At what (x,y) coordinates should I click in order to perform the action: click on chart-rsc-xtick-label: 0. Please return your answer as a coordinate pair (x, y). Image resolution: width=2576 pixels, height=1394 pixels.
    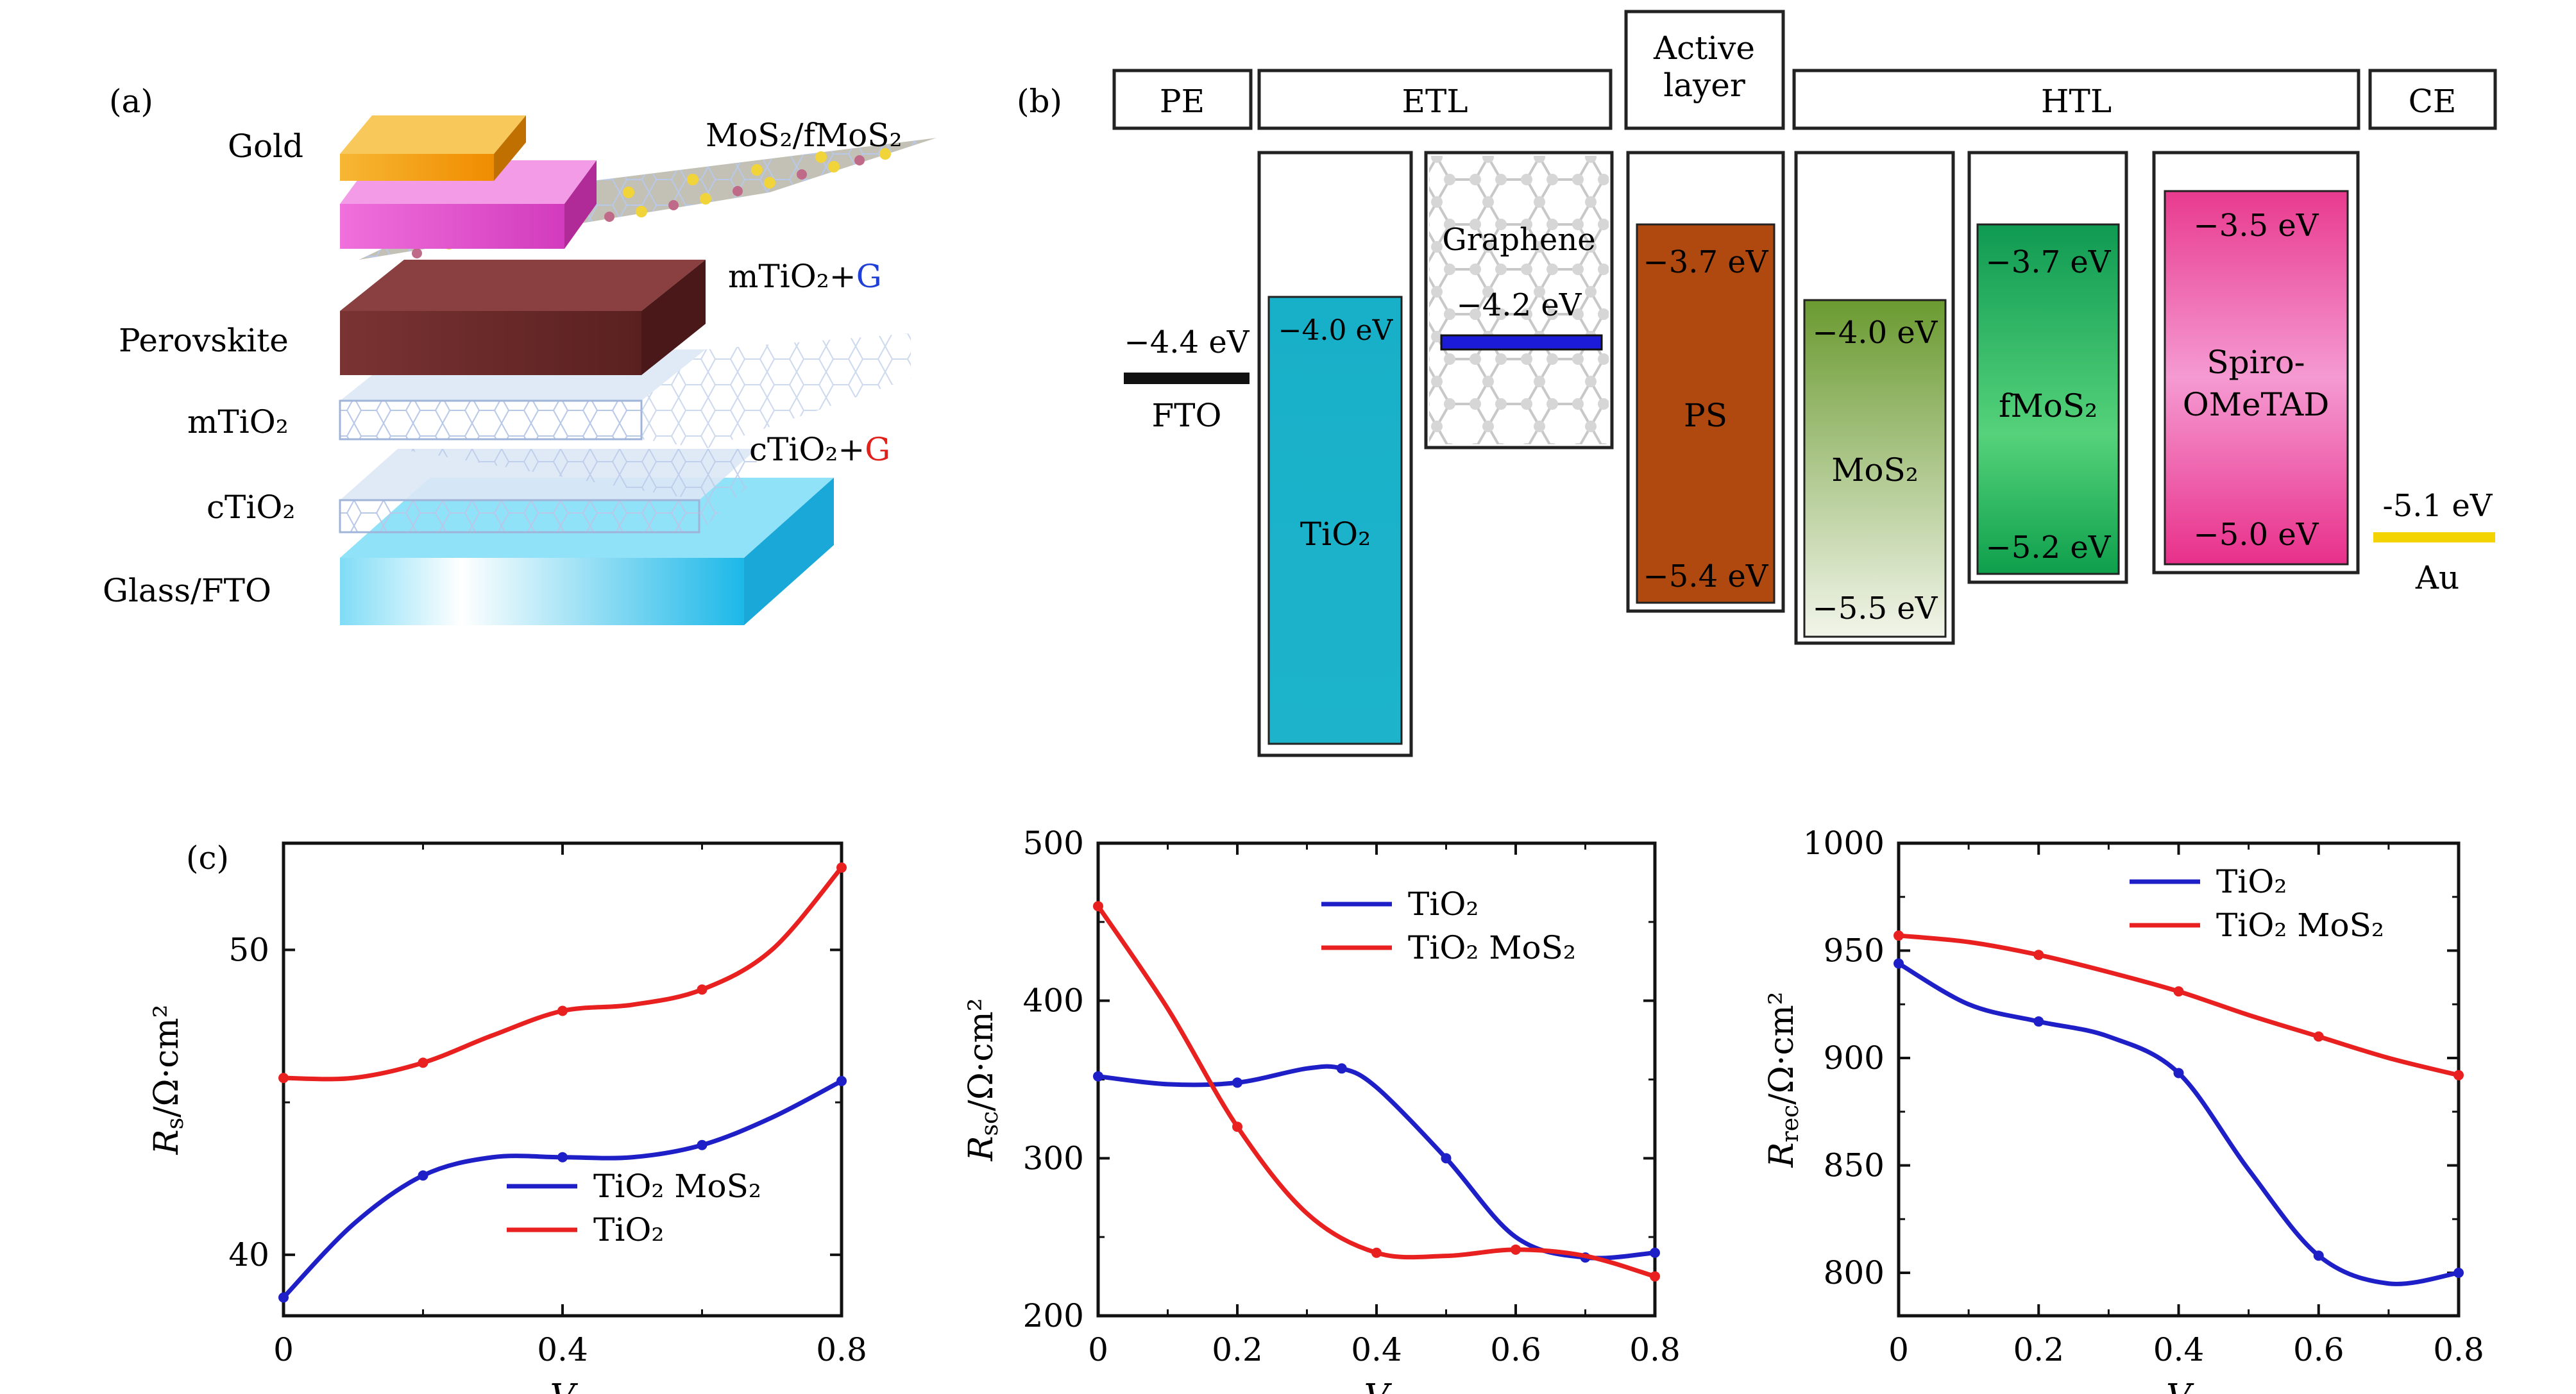
    Looking at the image, I should click on (1098, 1349).